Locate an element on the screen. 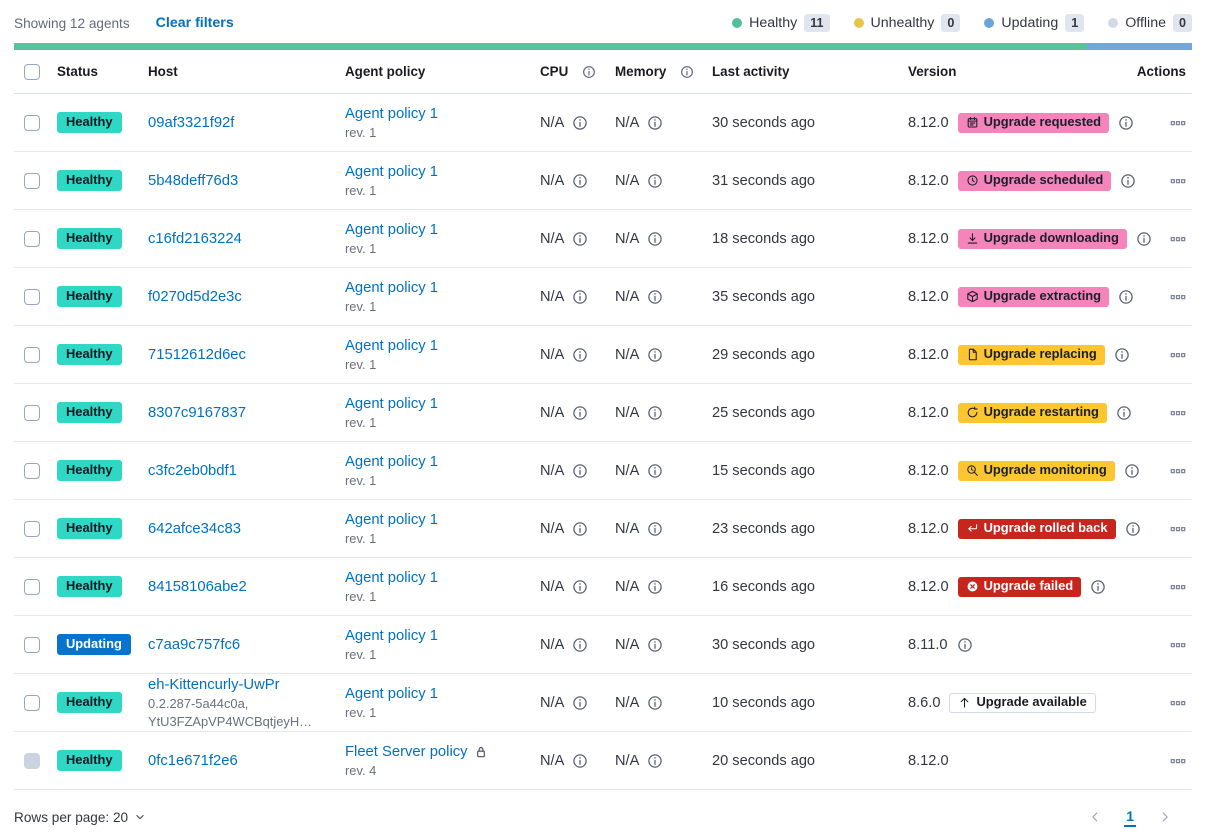 The image size is (1225, 838). chevron-right-icon is located at coordinates (1165, 817).